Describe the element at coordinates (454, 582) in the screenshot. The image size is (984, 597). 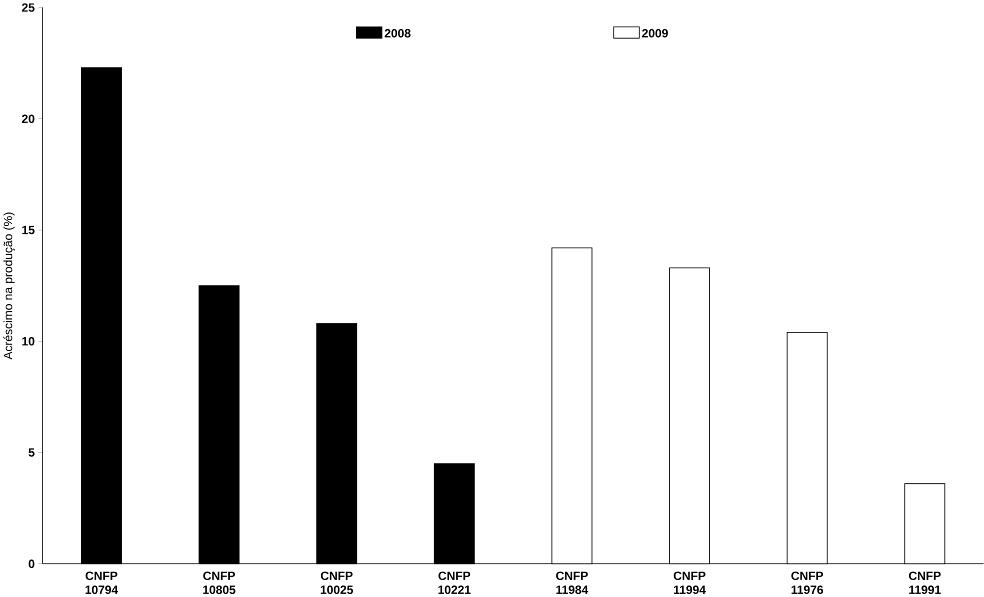
I see `x-tick-label: CNFP 10221` at that location.